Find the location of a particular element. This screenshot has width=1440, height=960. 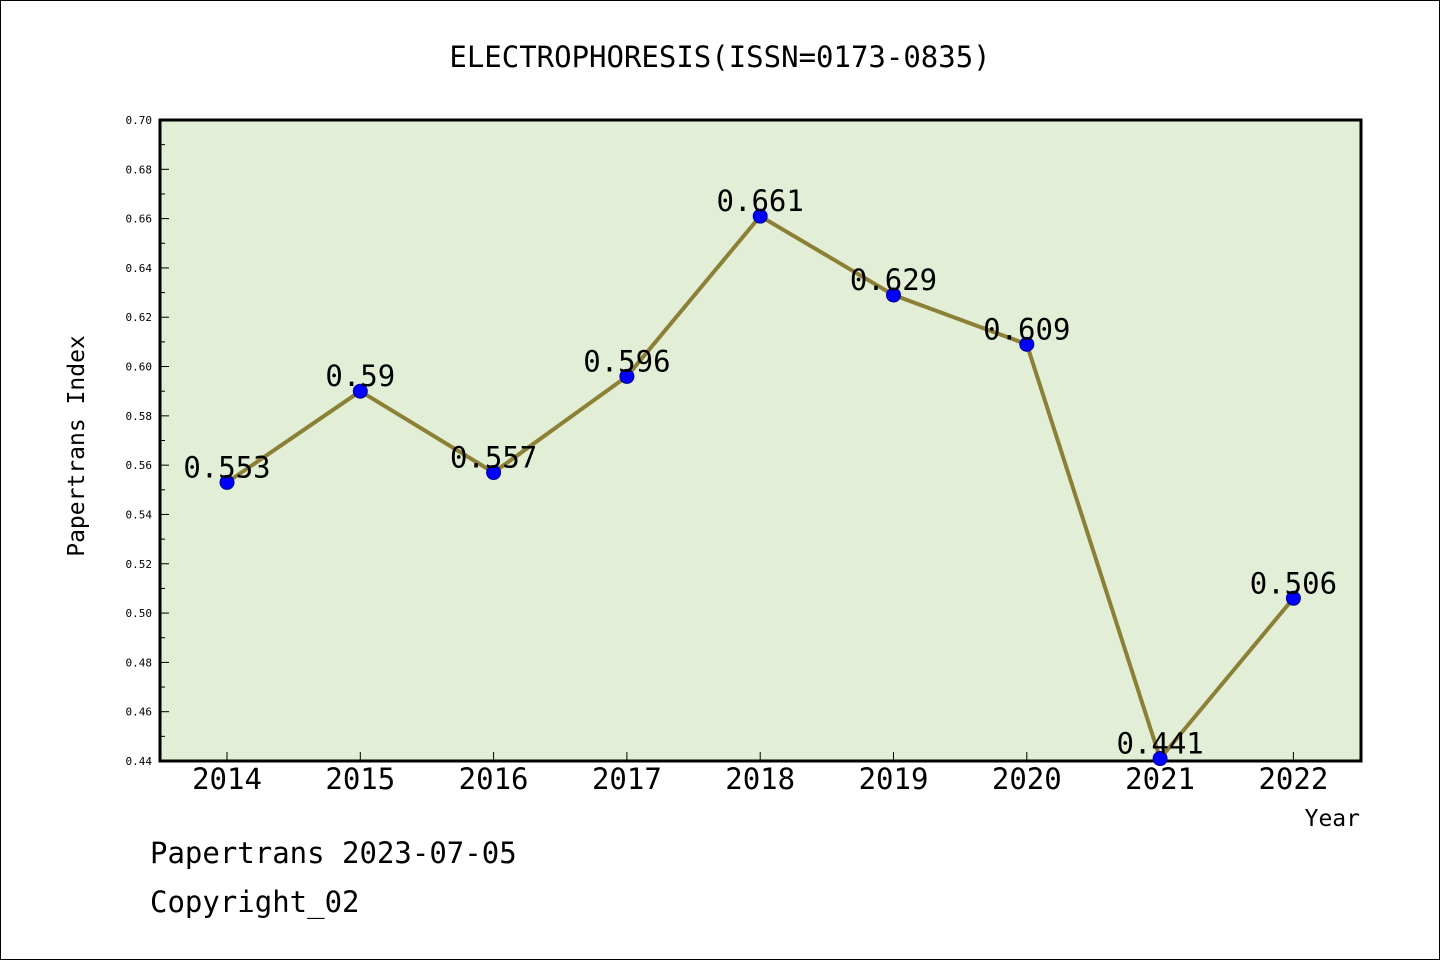

x-axis-label: Year is located at coordinates (1332, 819).